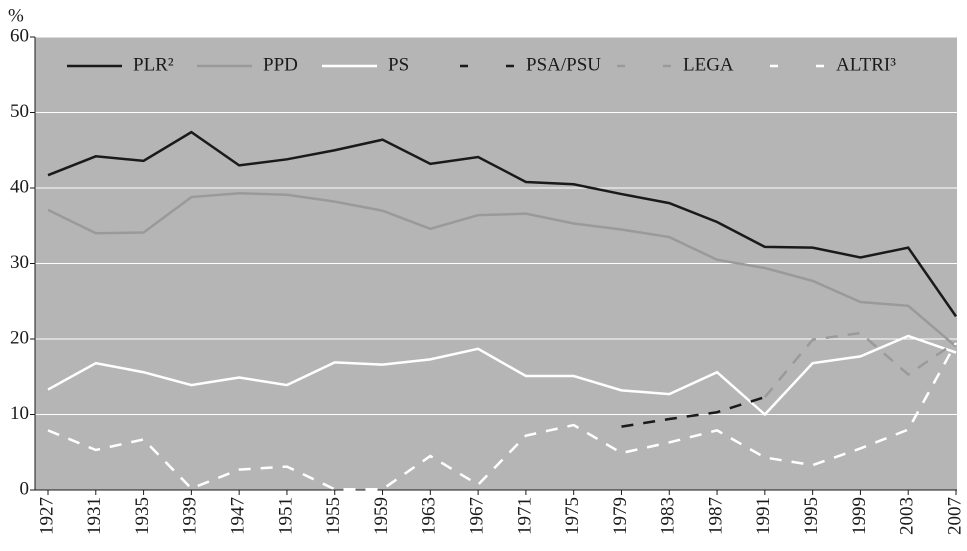 The width and height of the screenshot is (967, 551). What do you see at coordinates (190, 516) in the screenshot?
I see `x-tick-label: 1939` at bounding box center [190, 516].